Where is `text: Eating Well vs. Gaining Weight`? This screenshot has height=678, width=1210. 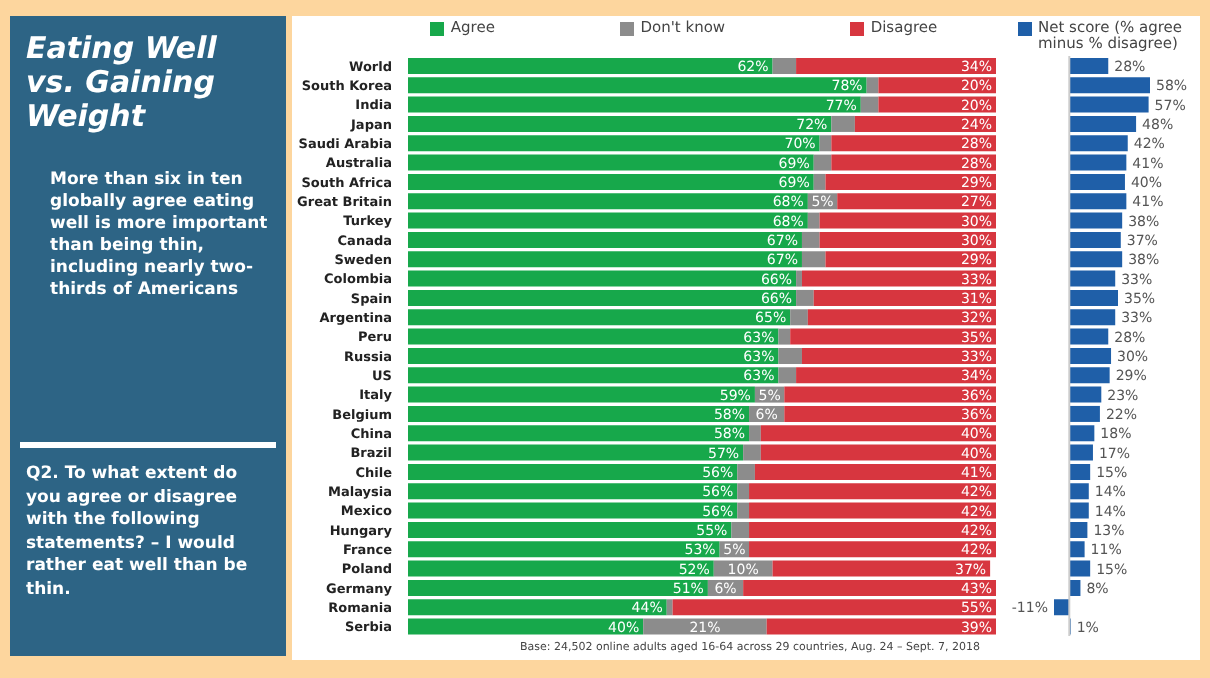
text: Eating Well vs. Gaining Weight is located at coordinates (122, 82).